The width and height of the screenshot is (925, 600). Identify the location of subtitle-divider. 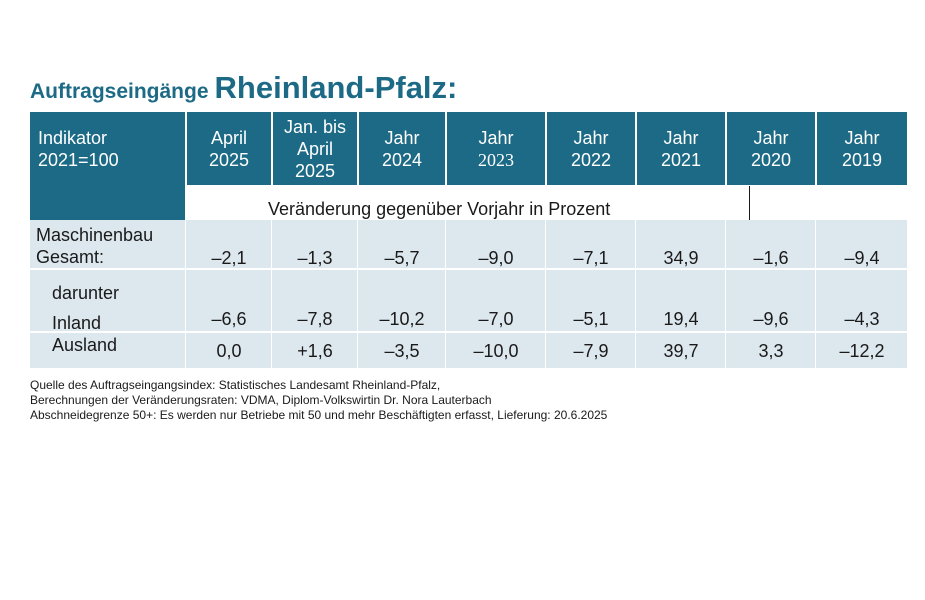
(749, 203).